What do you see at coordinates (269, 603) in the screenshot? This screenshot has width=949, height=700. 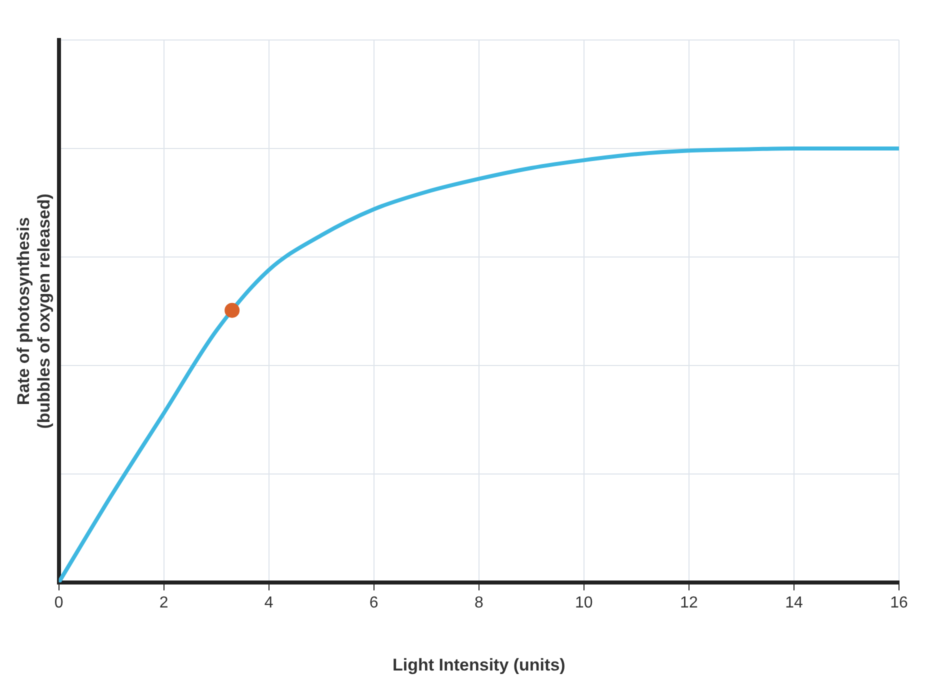 I see `x-tick-label: 4` at bounding box center [269, 603].